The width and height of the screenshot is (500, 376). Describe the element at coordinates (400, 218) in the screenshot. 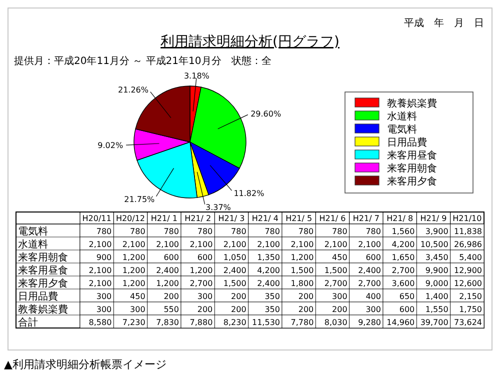

I see `x-tick-label: H21/ 8` at that location.